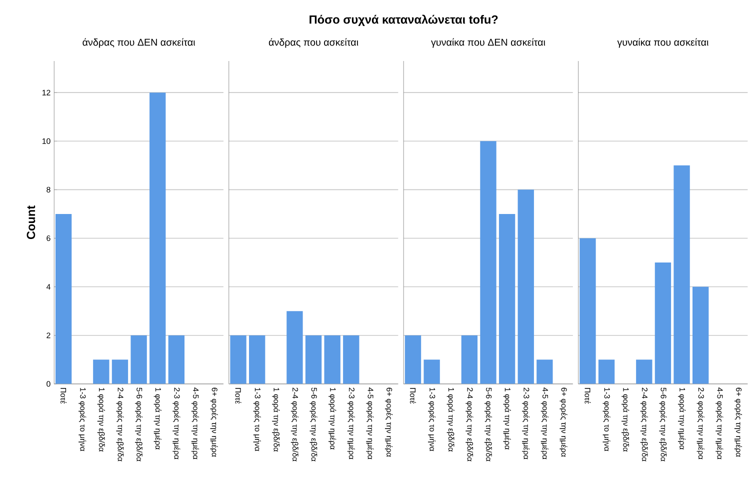 The height and width of the screenshot is (502, 748). Describe the element at coordinates (404, 20) in the screenshot. I see `text: Πόσο συχνά καταναλώνεται tofu?` at that location.